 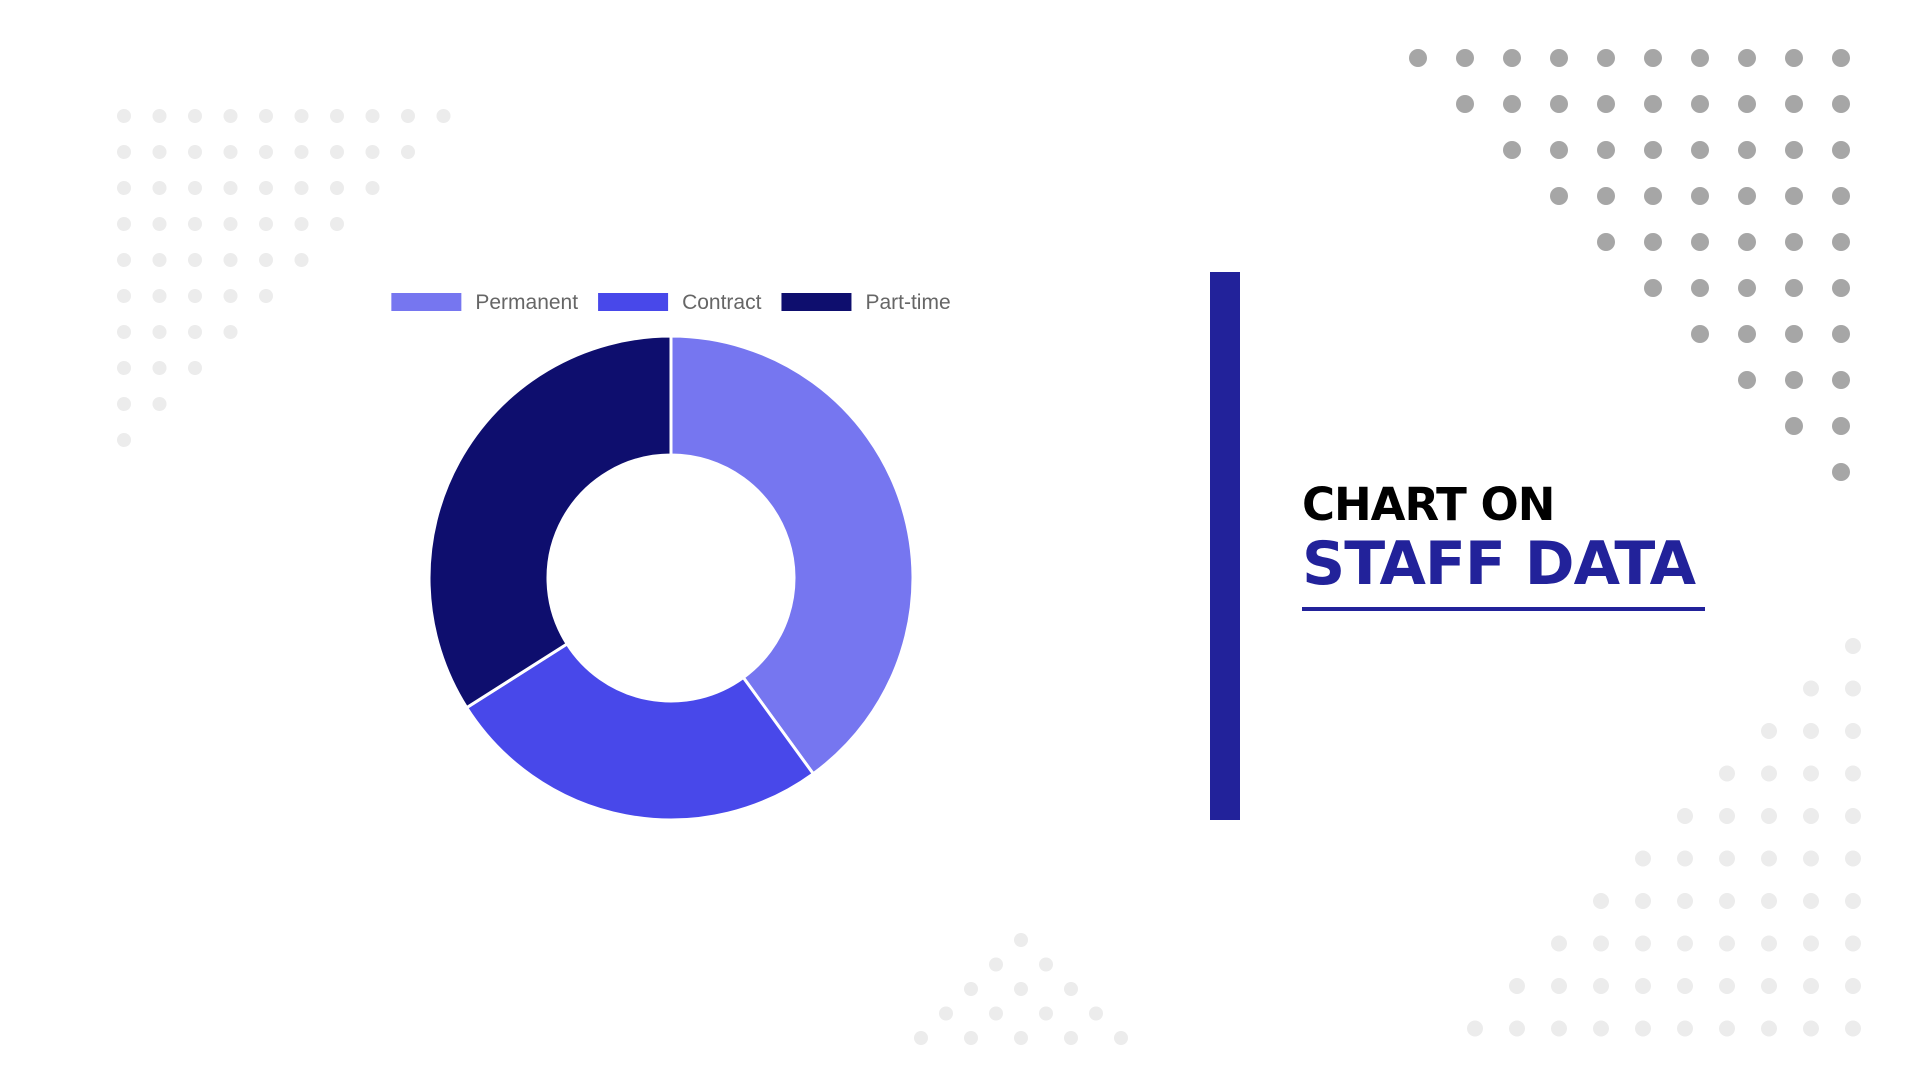 I want to click on slice-part-time, so click(x=550, y=522).